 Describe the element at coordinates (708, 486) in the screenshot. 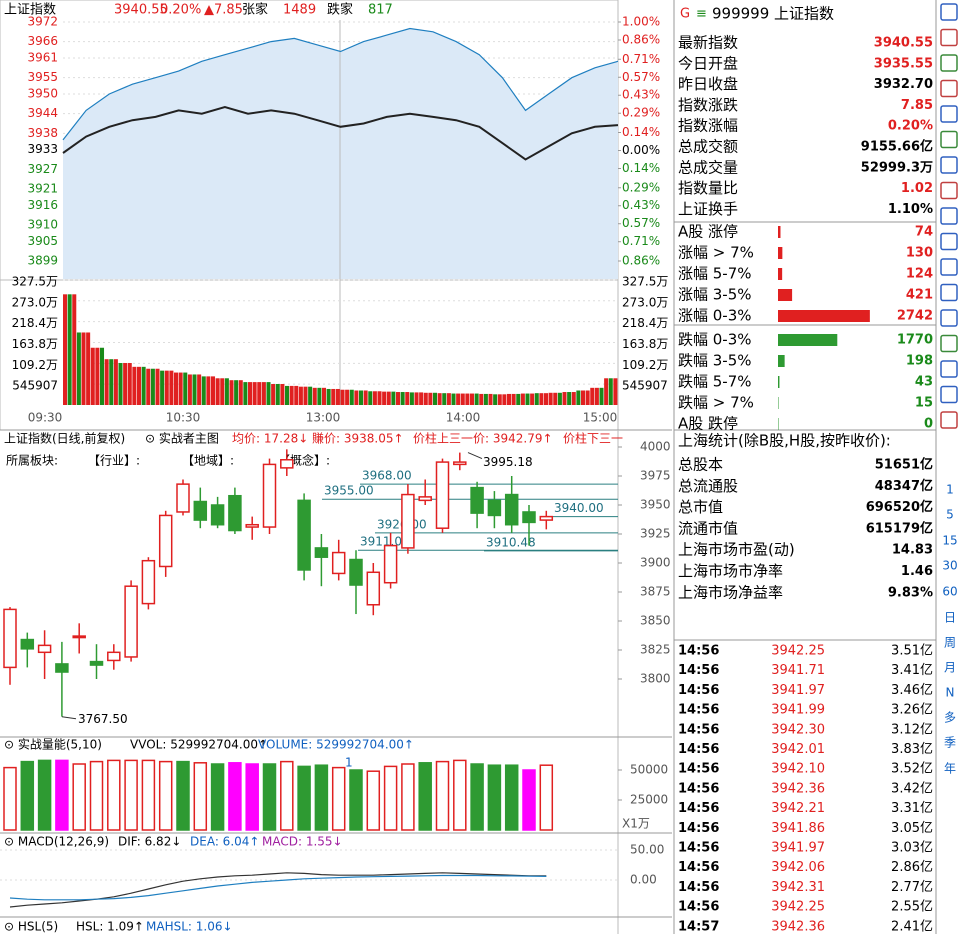

I see `stats-label: 总流通股` at that location.